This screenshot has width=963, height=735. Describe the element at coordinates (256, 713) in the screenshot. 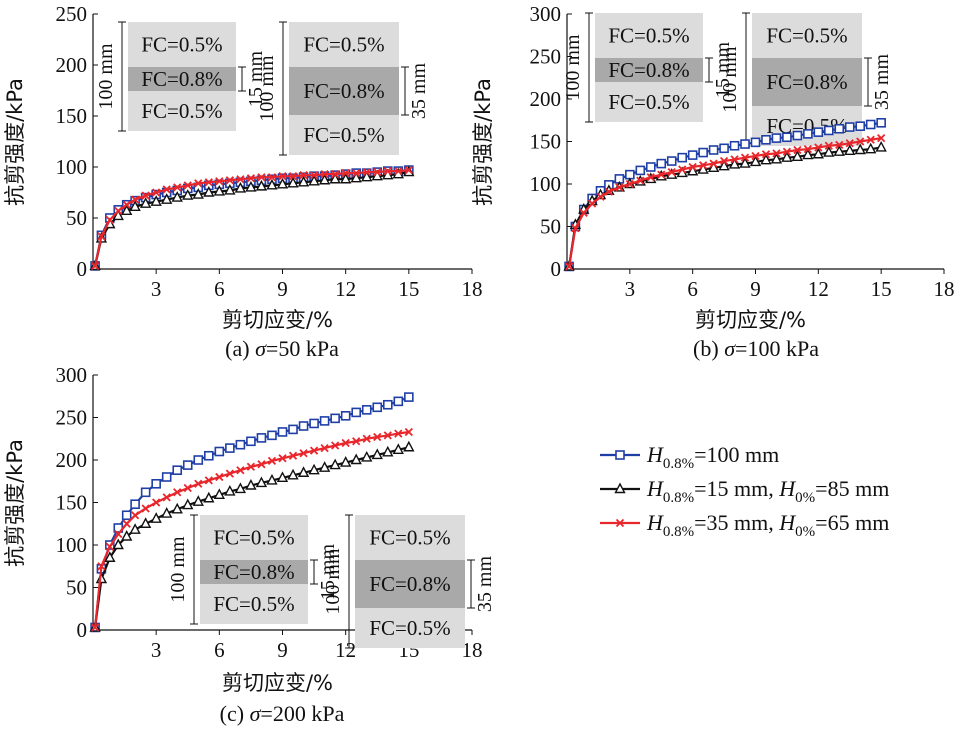

I see `caption-part: σ` at that location.